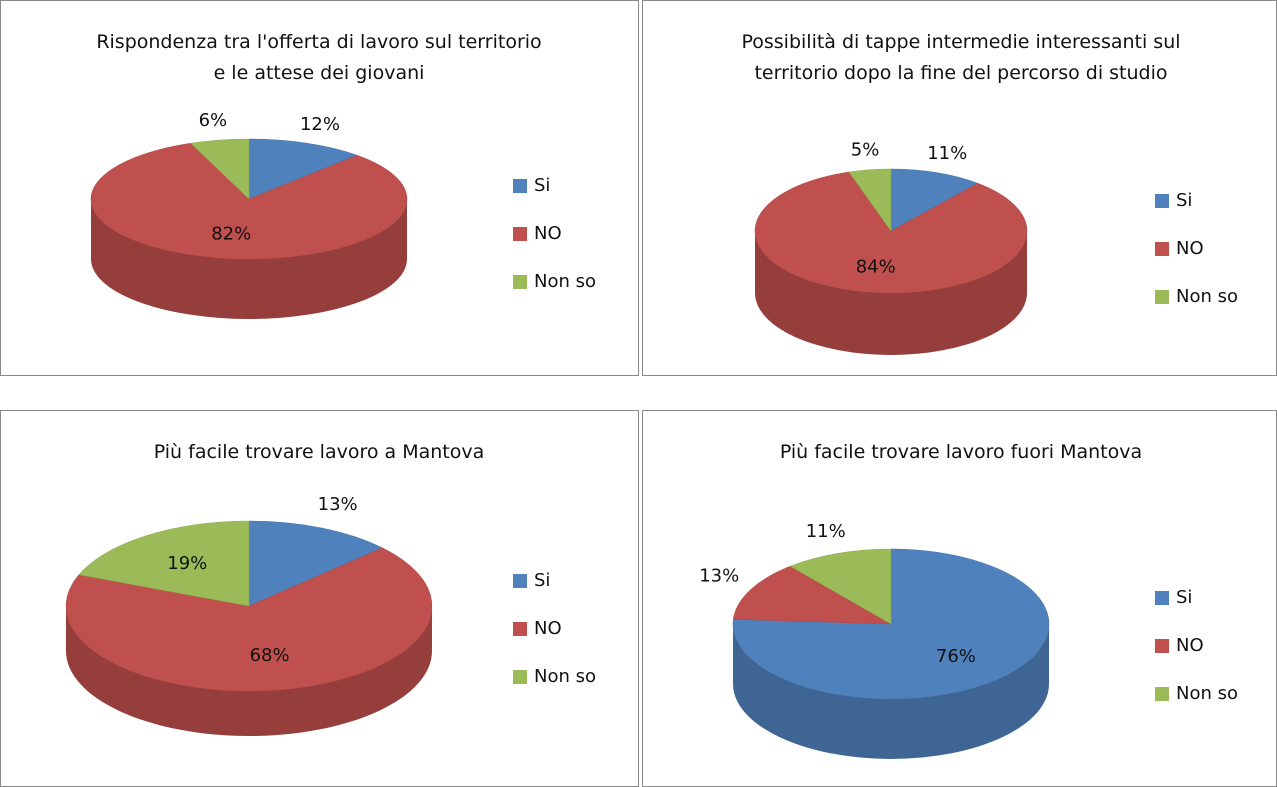 The width and height of the screenshot is (1277, 787). Describe the element at coordinates (320, 124) in the screenshot. I see `data-label: 12%` at that location.